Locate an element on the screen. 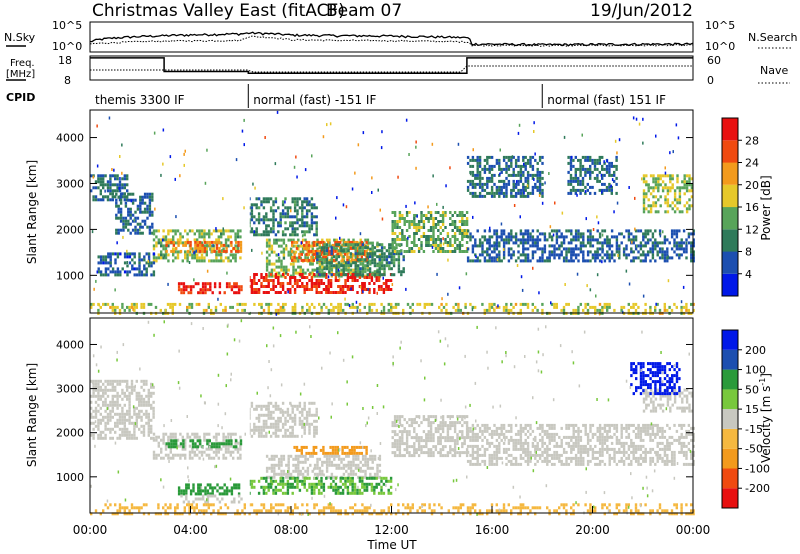 The width and height of the screenshot is (800, 554). y-tick-label: 3000 is located at coordinates (70, 183).